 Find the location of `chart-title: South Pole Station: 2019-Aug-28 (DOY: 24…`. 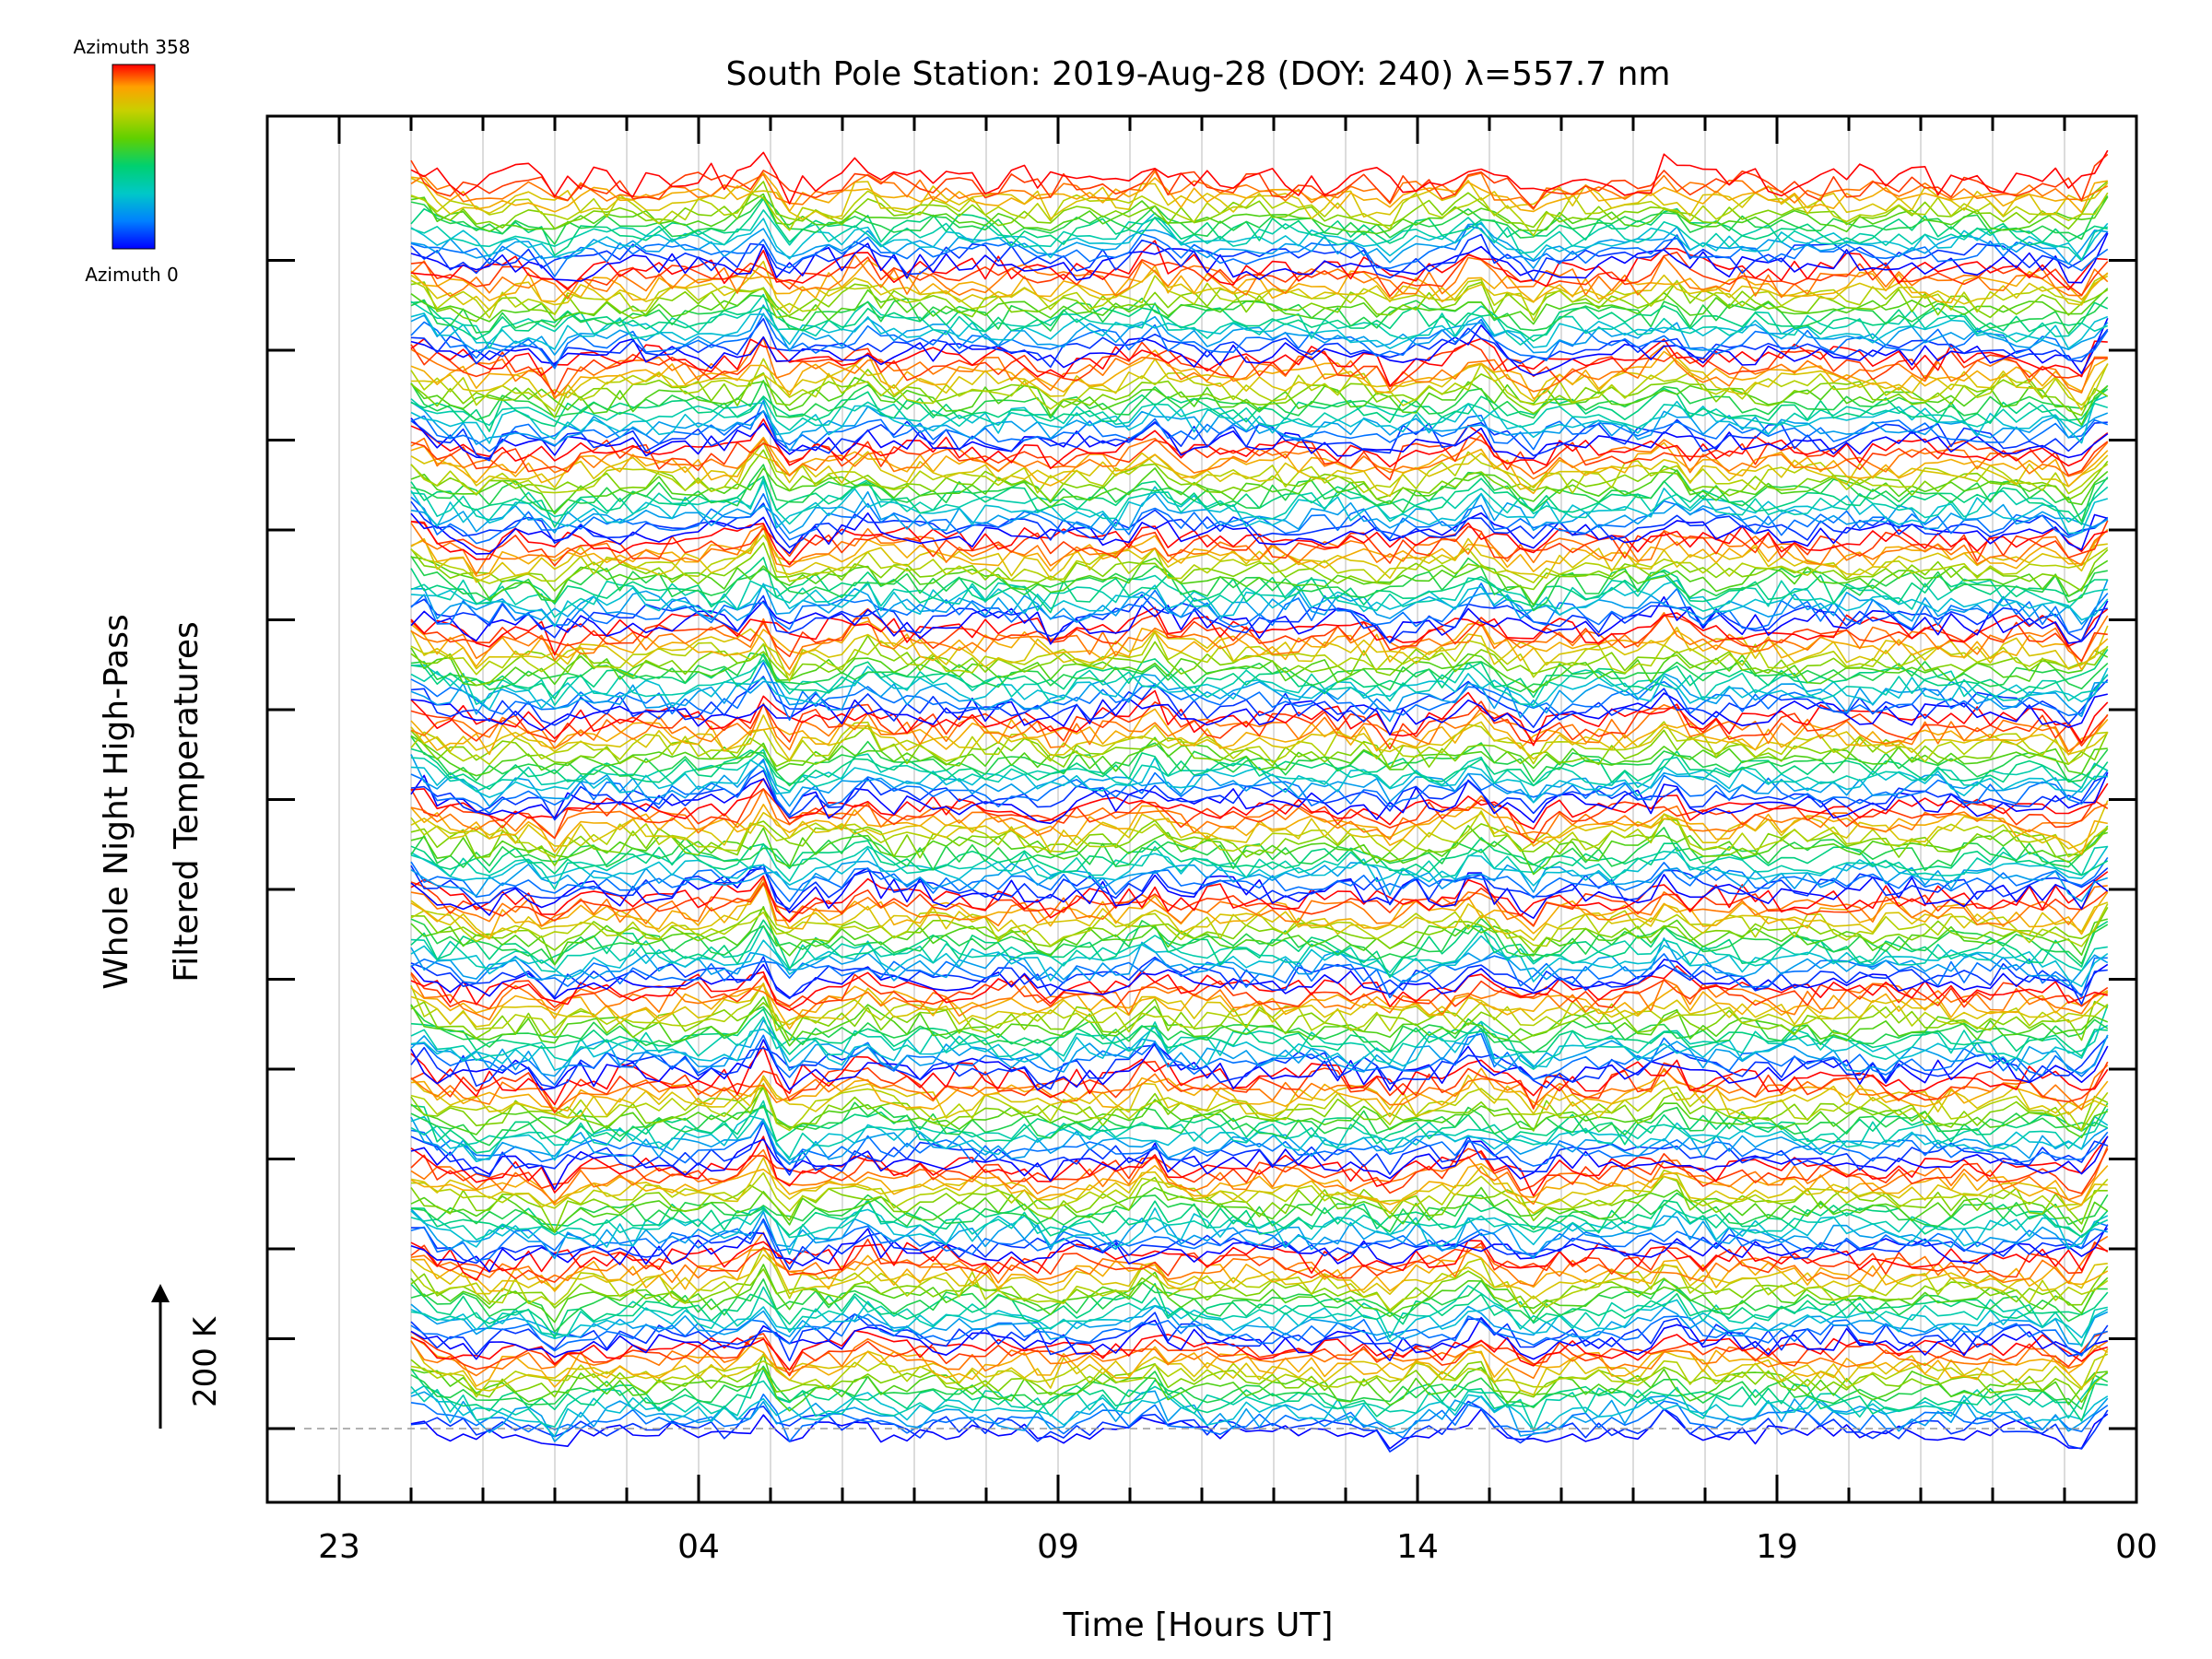

chart-title: South Pole Station: 2019-Aug-28 (DOY: 24… is located at coordinates (1198, 74).